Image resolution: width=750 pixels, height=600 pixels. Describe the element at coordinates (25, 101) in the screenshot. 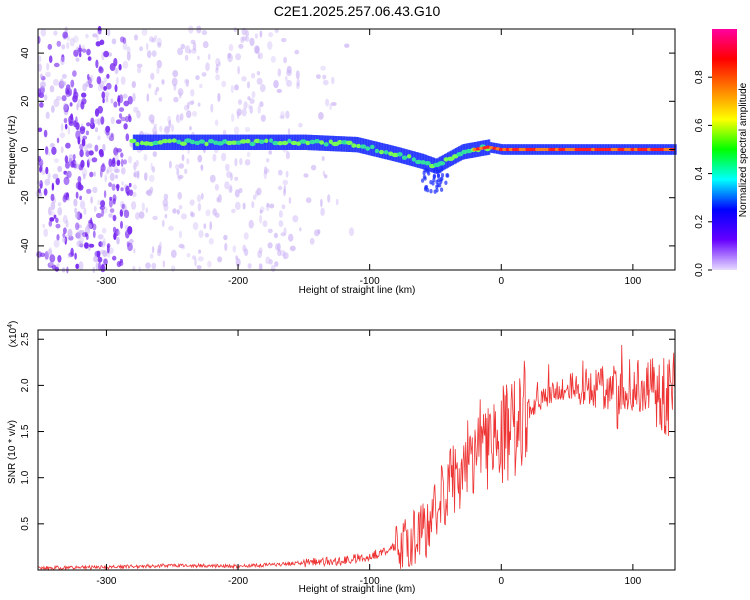

I see `spectrogram-y-tick-label: 20` at that location.